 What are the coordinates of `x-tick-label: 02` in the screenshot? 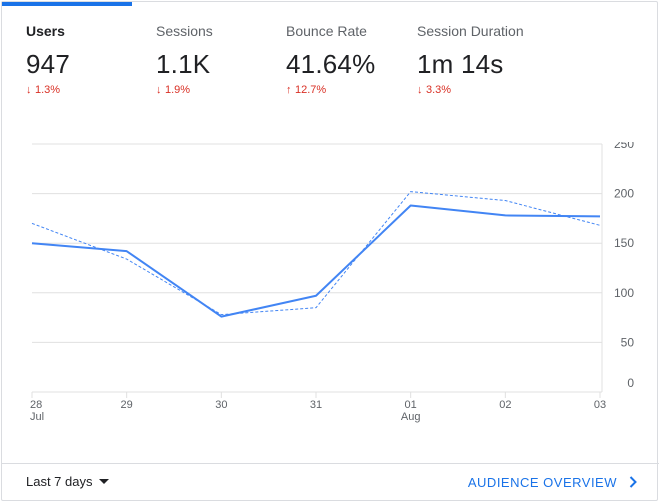 It's located at (505, 405).